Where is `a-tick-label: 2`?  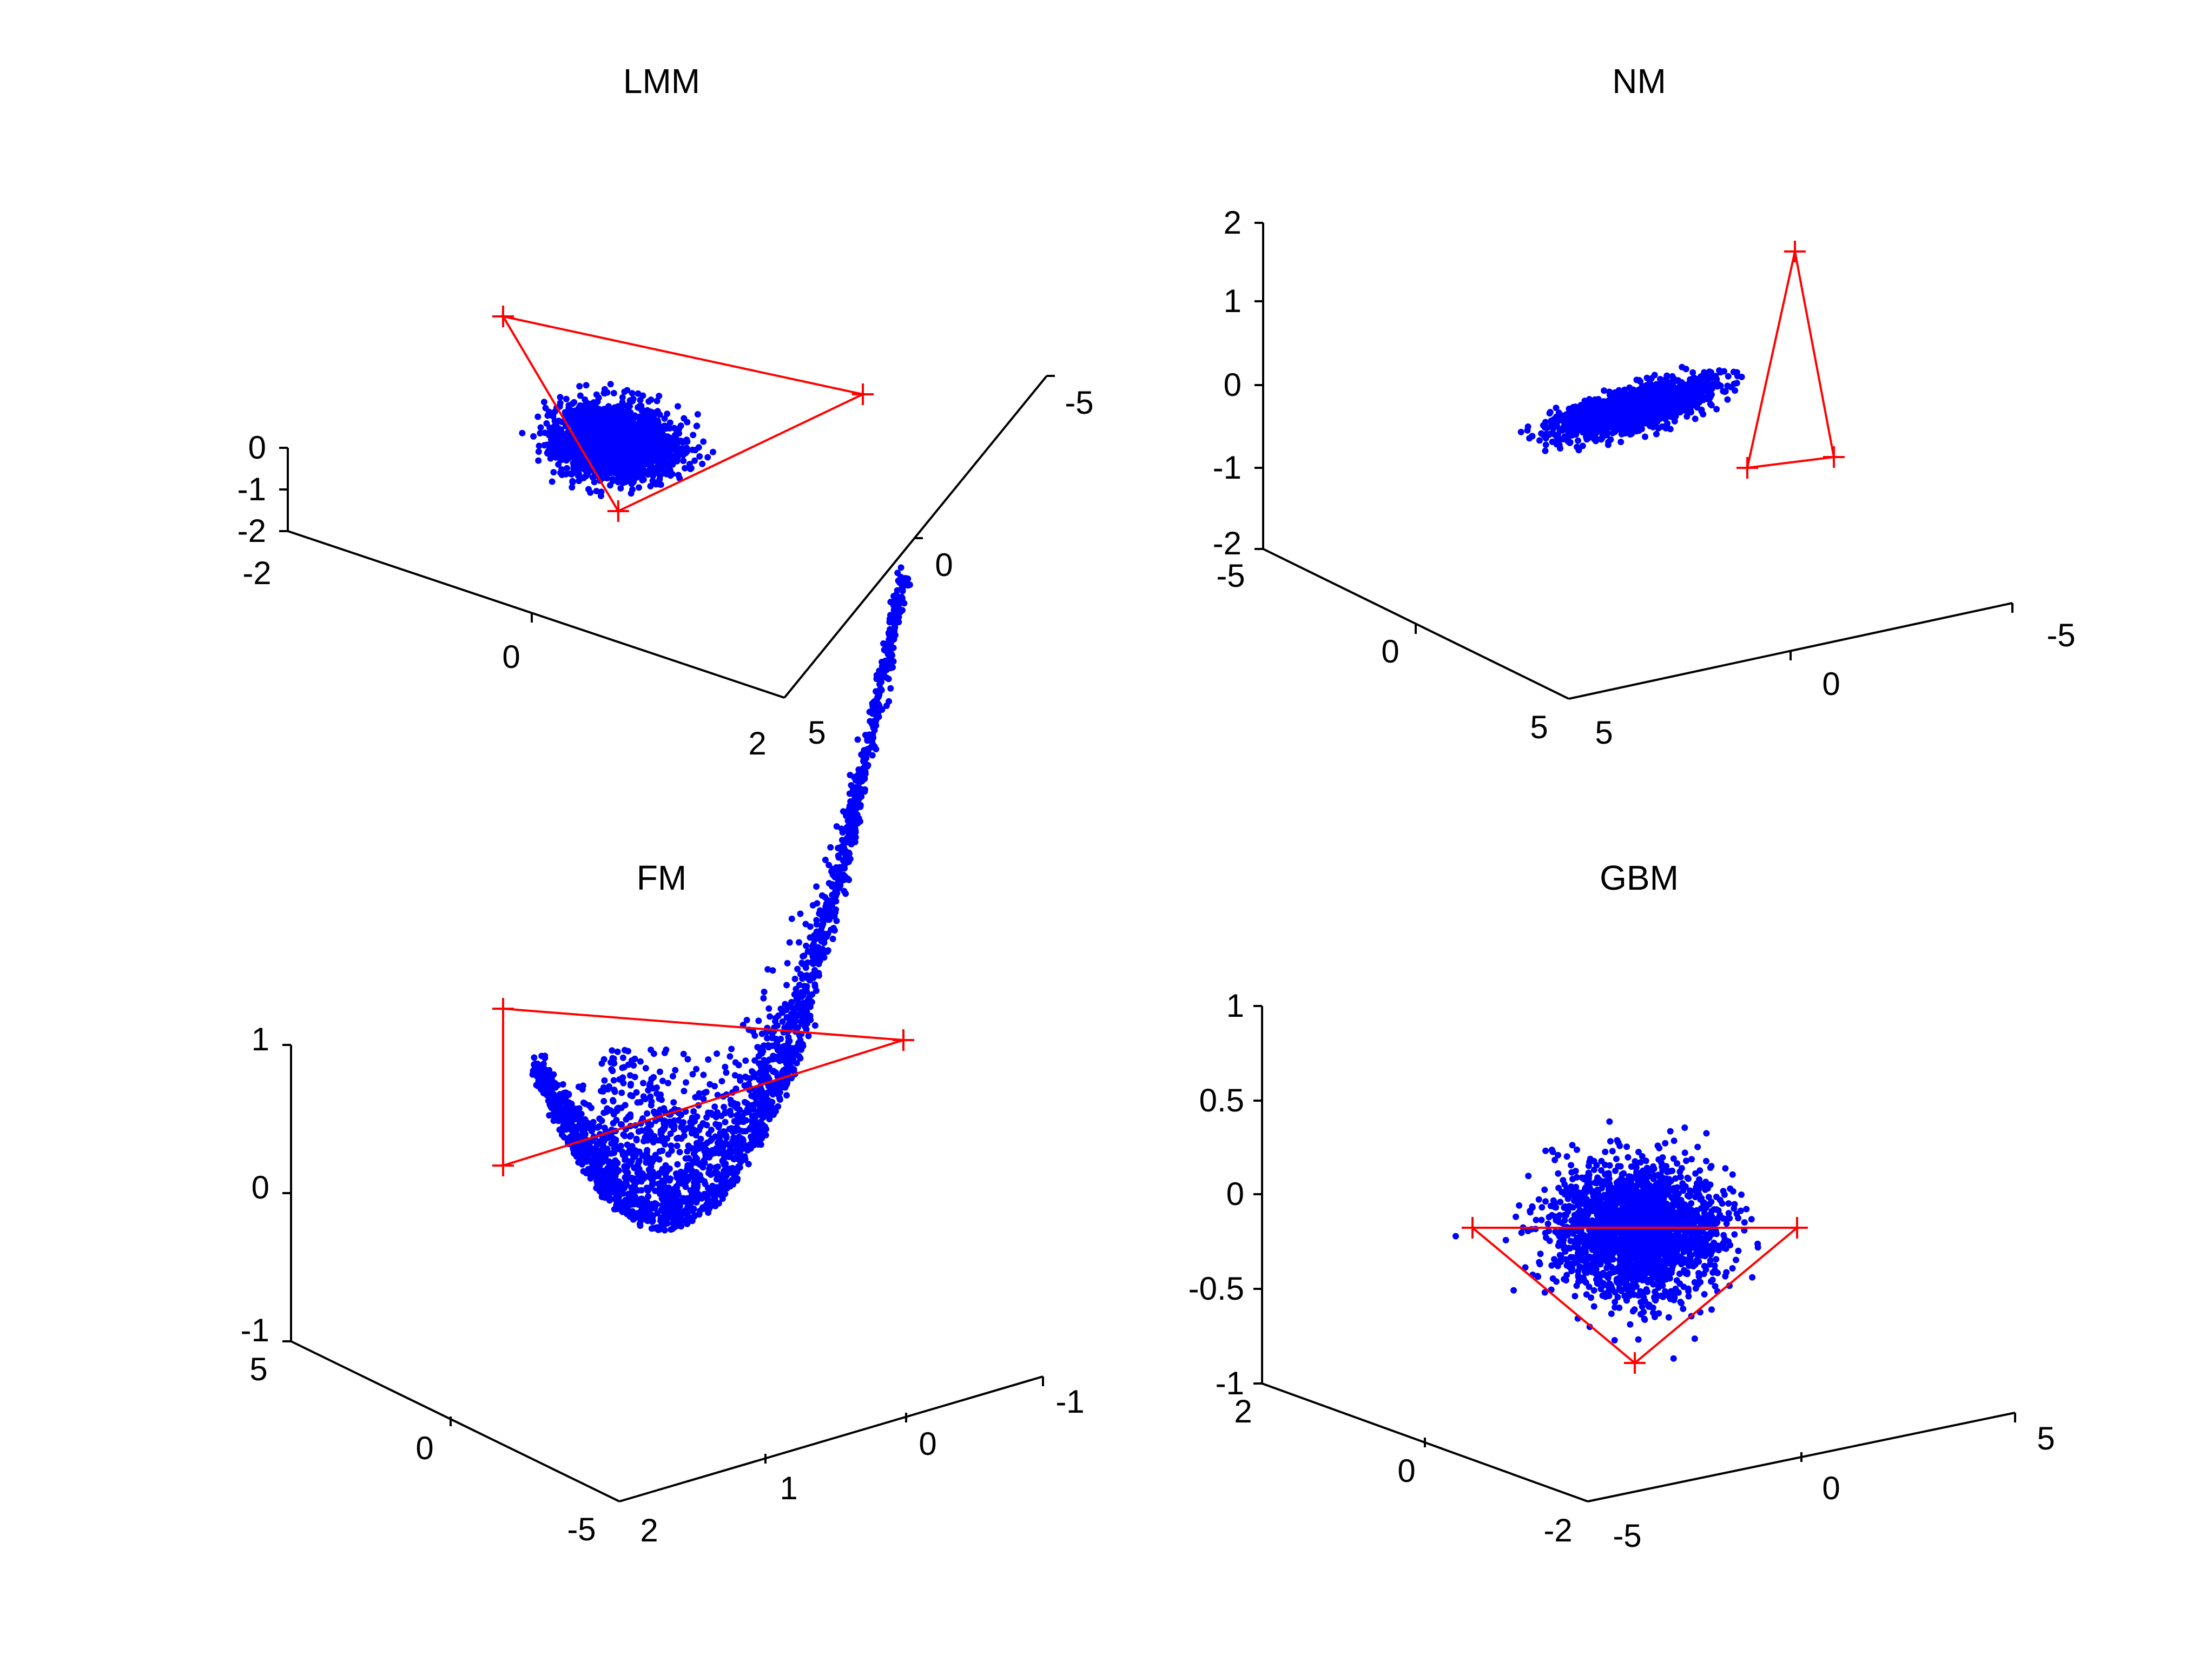 a-tick-label: 2 is located at coordinates (757, 743).